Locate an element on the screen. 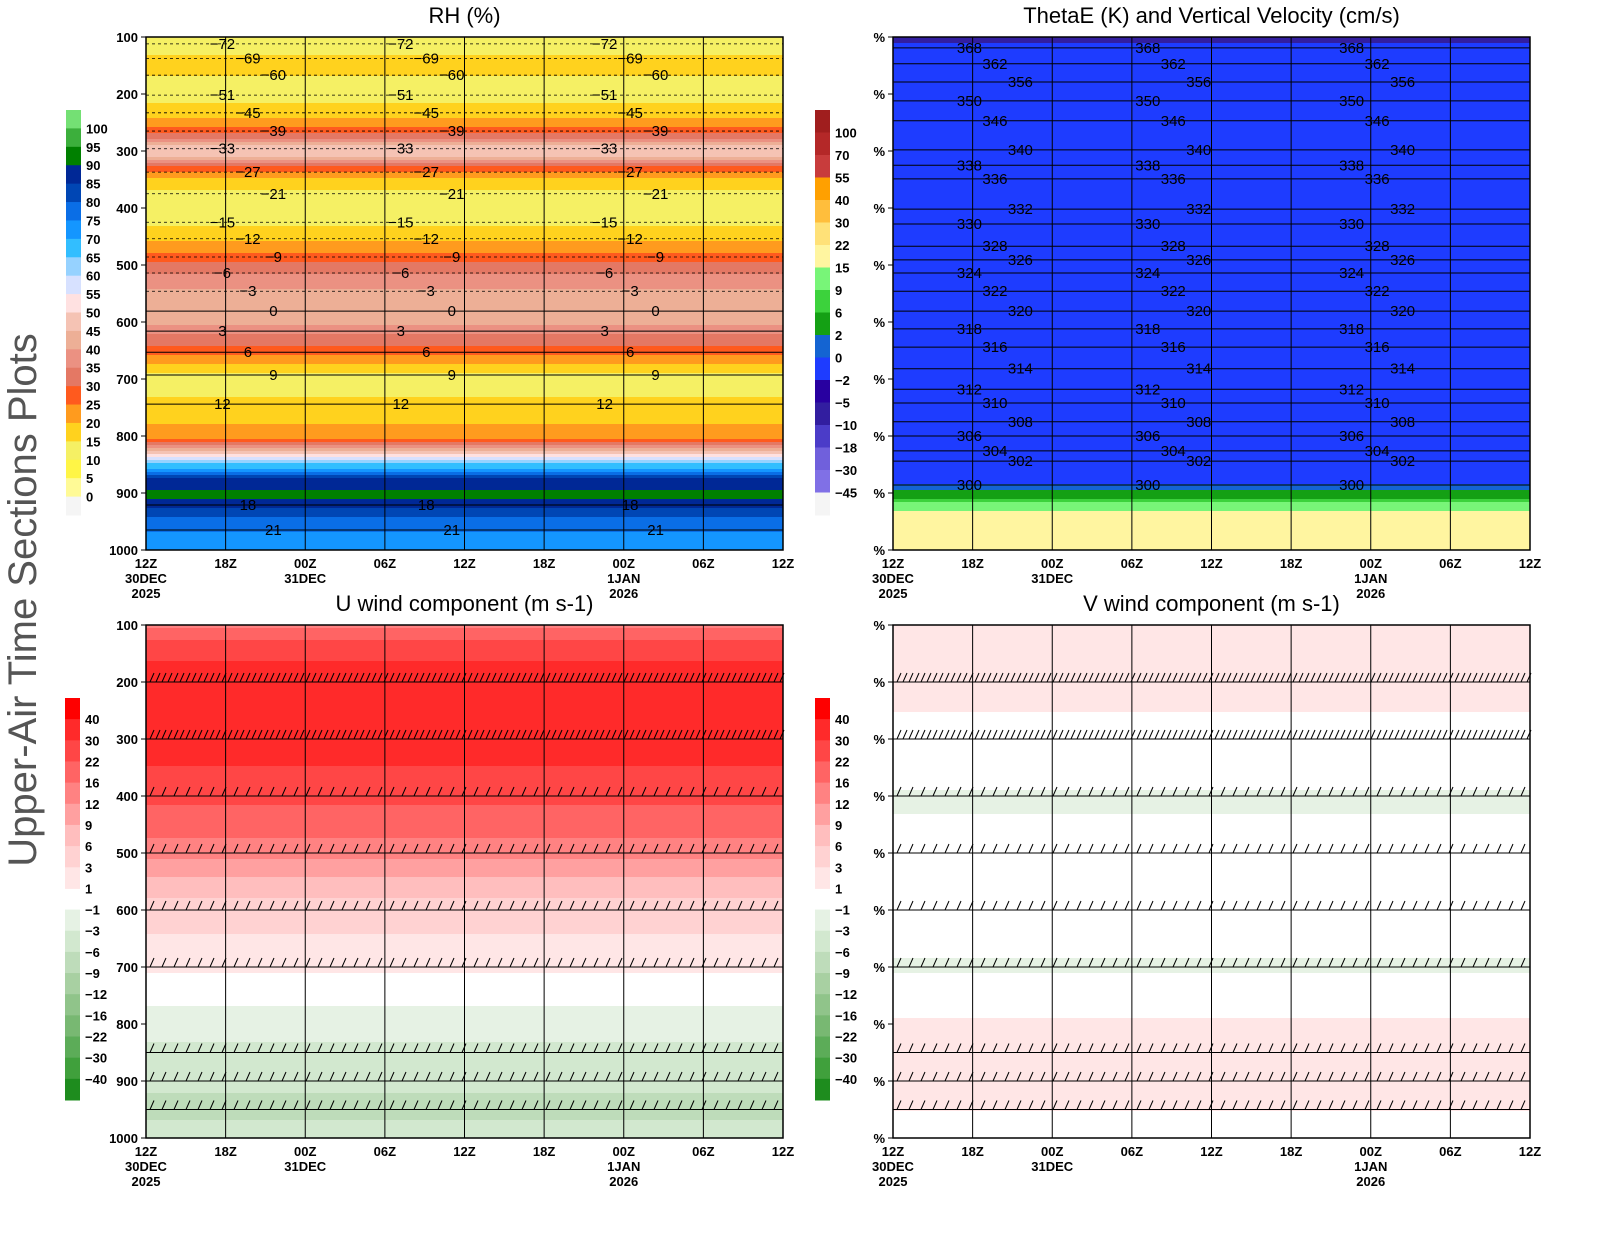  contour-label: 306 is located at coordinates (969, 436).